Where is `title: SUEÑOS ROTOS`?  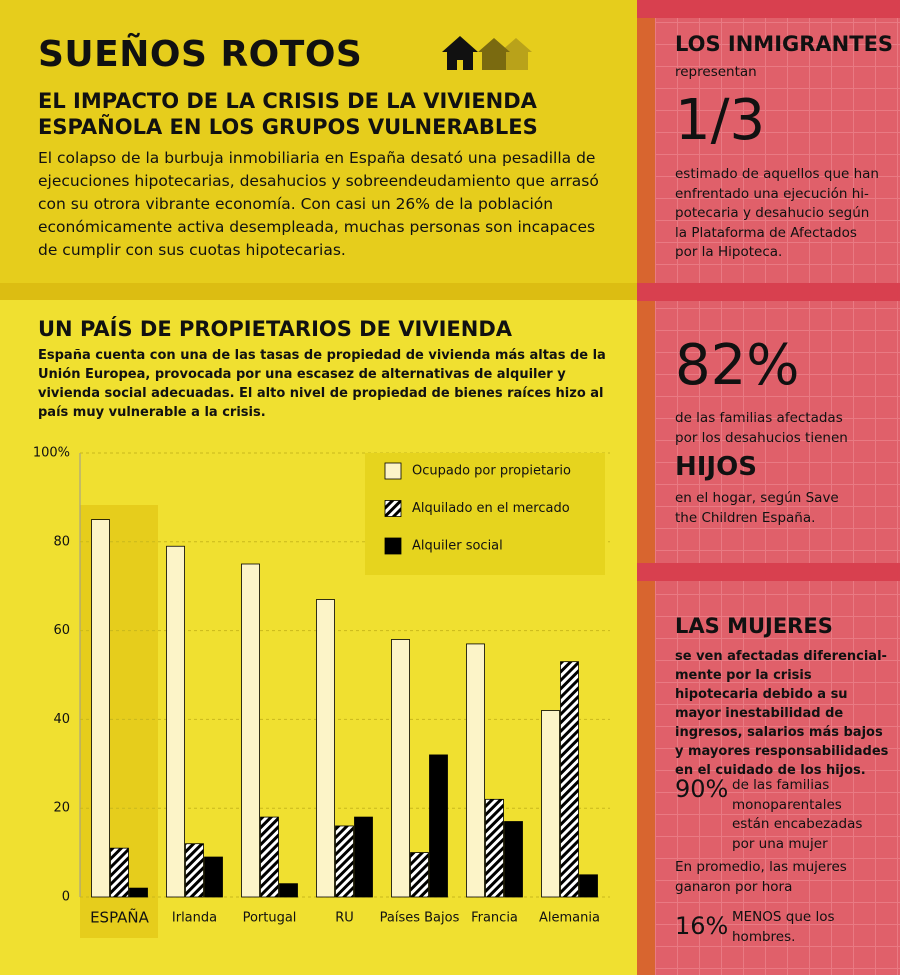 title: SUEÑOS ROTOS is located at coordinates (200, 54).